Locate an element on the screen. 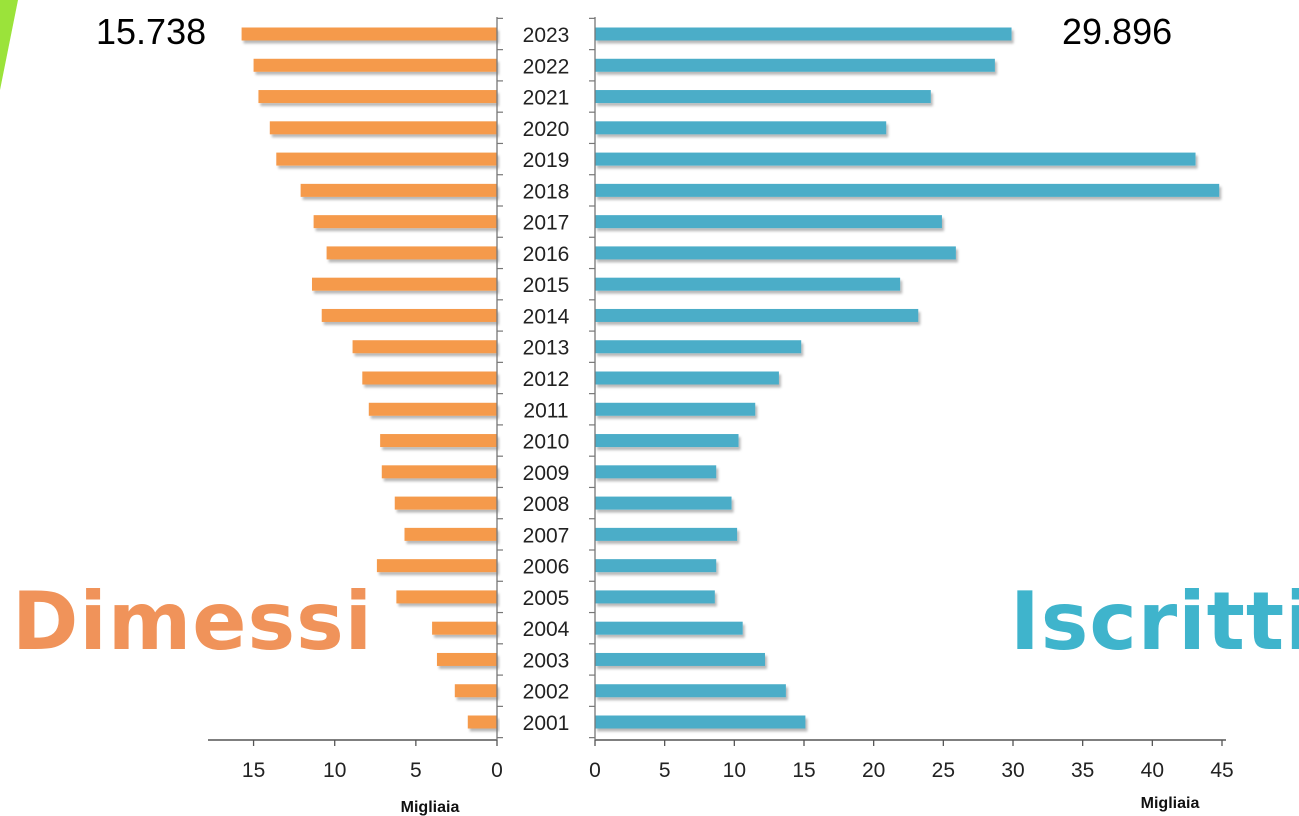  iscritti-tick-label: 20 is located at coordinates (873, 770).